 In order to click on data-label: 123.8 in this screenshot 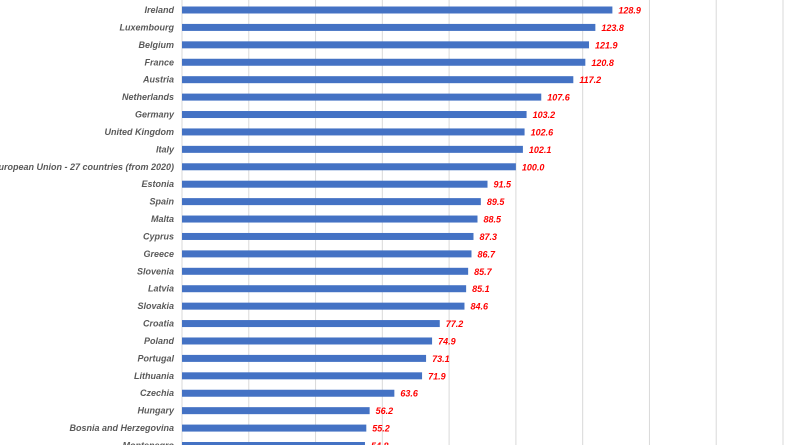, I will do `click(612, 28)`.